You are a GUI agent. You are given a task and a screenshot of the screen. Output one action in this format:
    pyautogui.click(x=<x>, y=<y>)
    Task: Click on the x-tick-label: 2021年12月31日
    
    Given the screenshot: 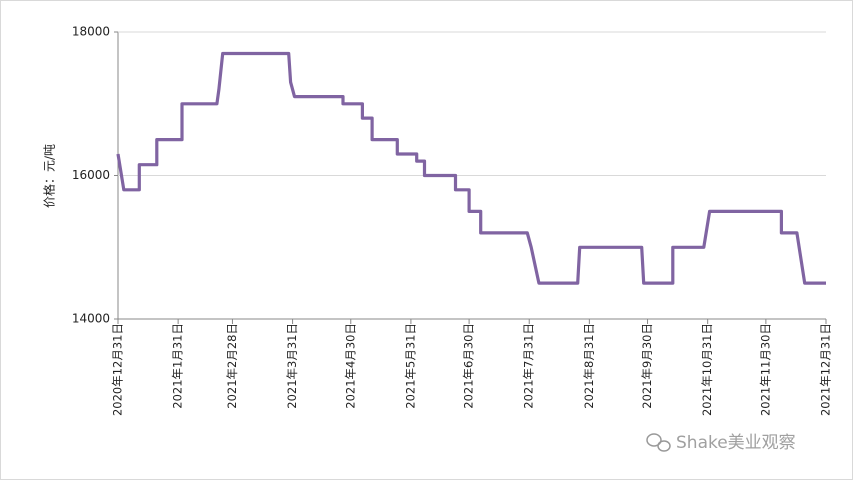 What is the action you would take?
    pyautogui.click(x=826, y=369)
    